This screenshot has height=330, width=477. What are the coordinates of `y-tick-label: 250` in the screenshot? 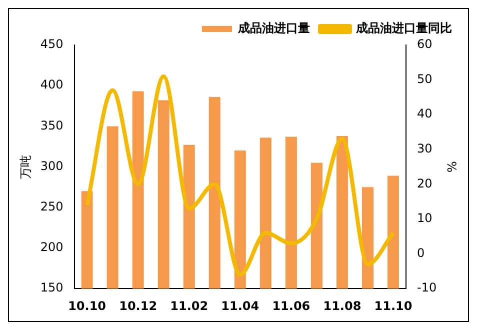 It's located at (52, 207).